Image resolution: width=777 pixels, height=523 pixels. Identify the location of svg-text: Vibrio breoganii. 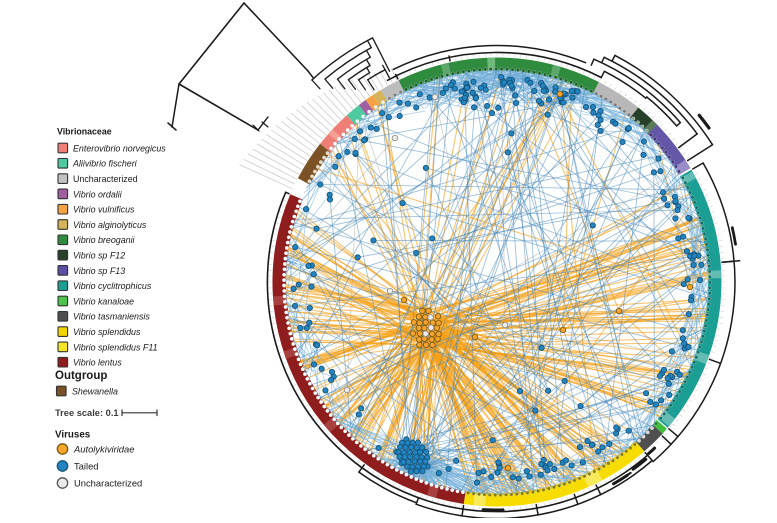
(104, 240).